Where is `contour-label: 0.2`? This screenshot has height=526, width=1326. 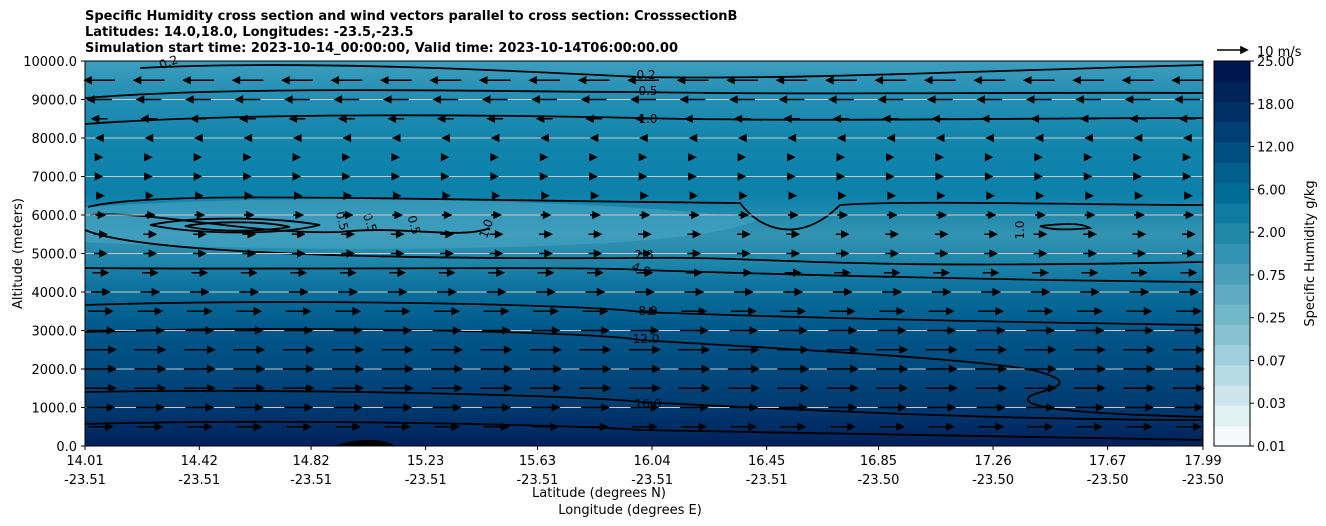
contour-label: 0.2 is located at coordinates (645, 75).